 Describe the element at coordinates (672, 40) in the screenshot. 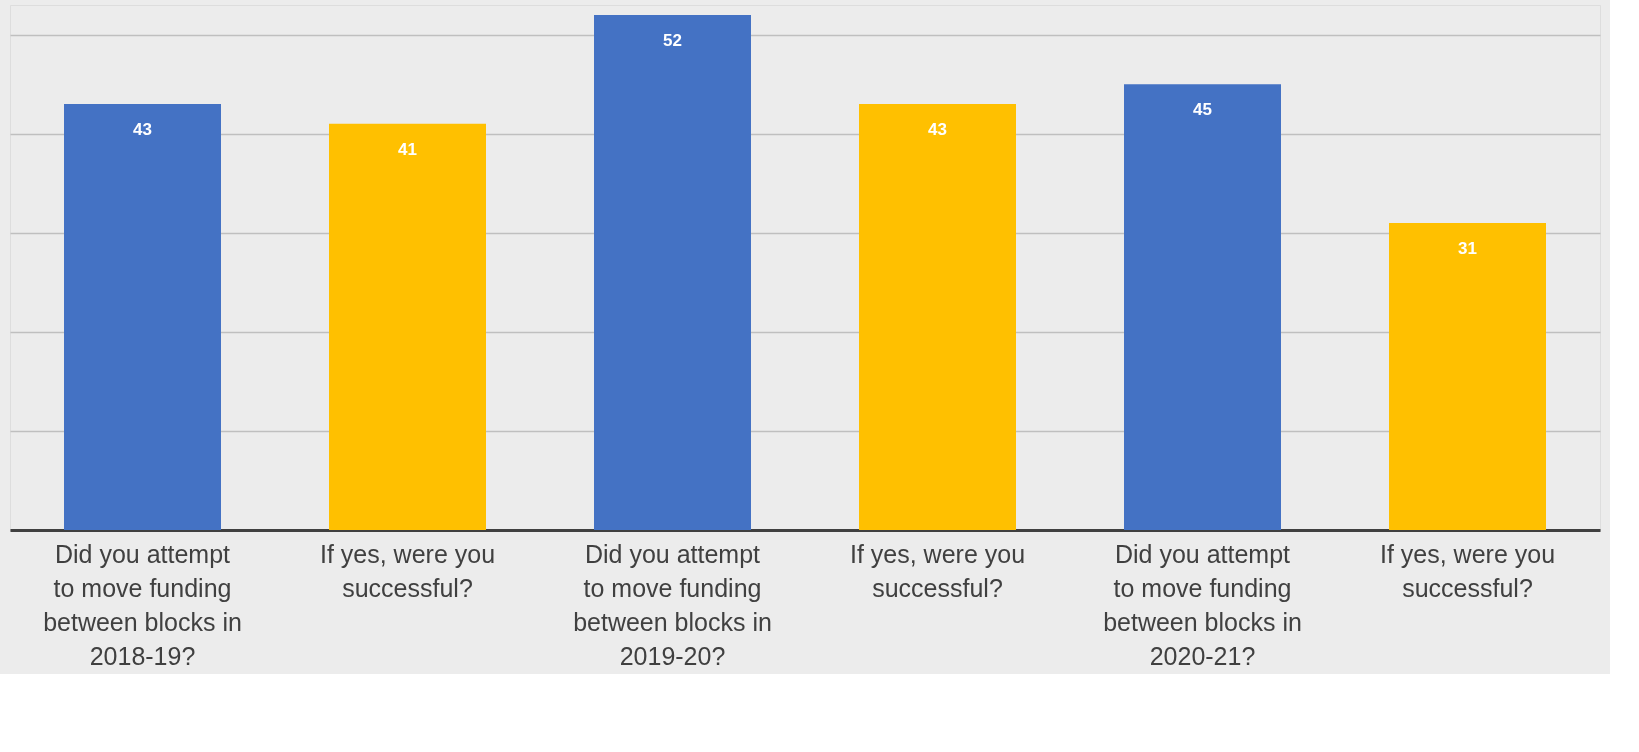

I see `data-label: 52` at that location.